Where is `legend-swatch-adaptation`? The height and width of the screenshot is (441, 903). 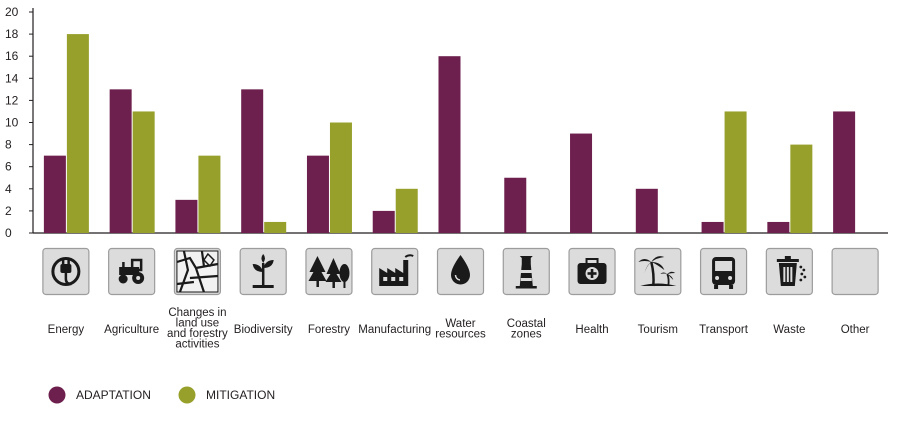 legend-swatch-adaptation is located at coordinates (57, 395).